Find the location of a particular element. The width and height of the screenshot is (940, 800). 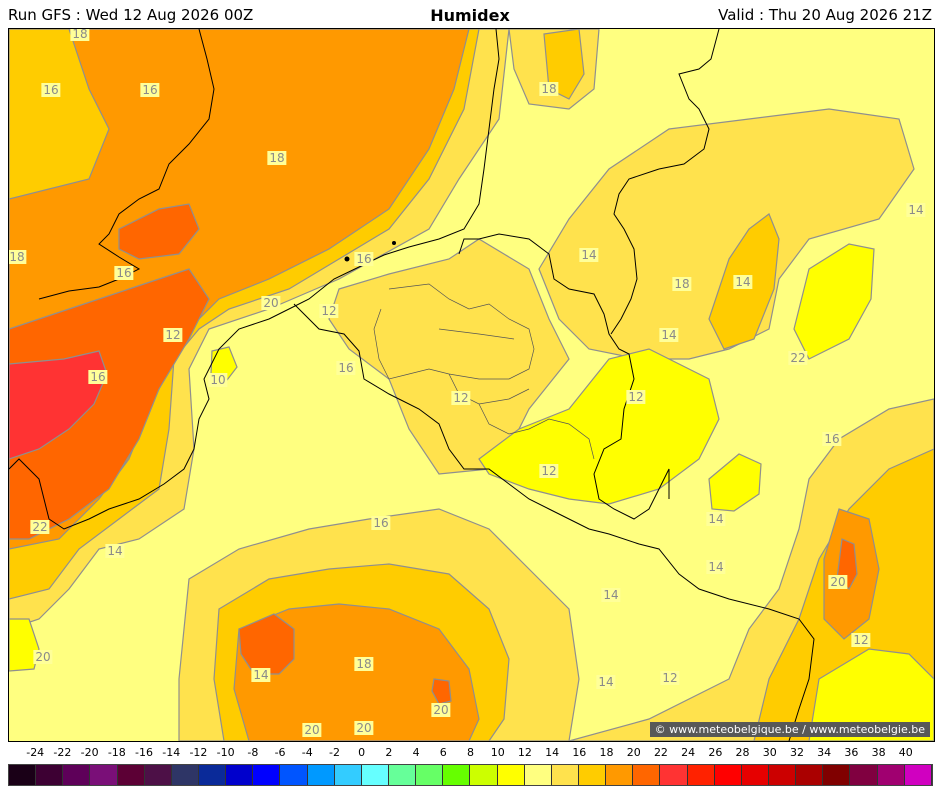

legend-tick: -6 is located at coordinates (280, 752).